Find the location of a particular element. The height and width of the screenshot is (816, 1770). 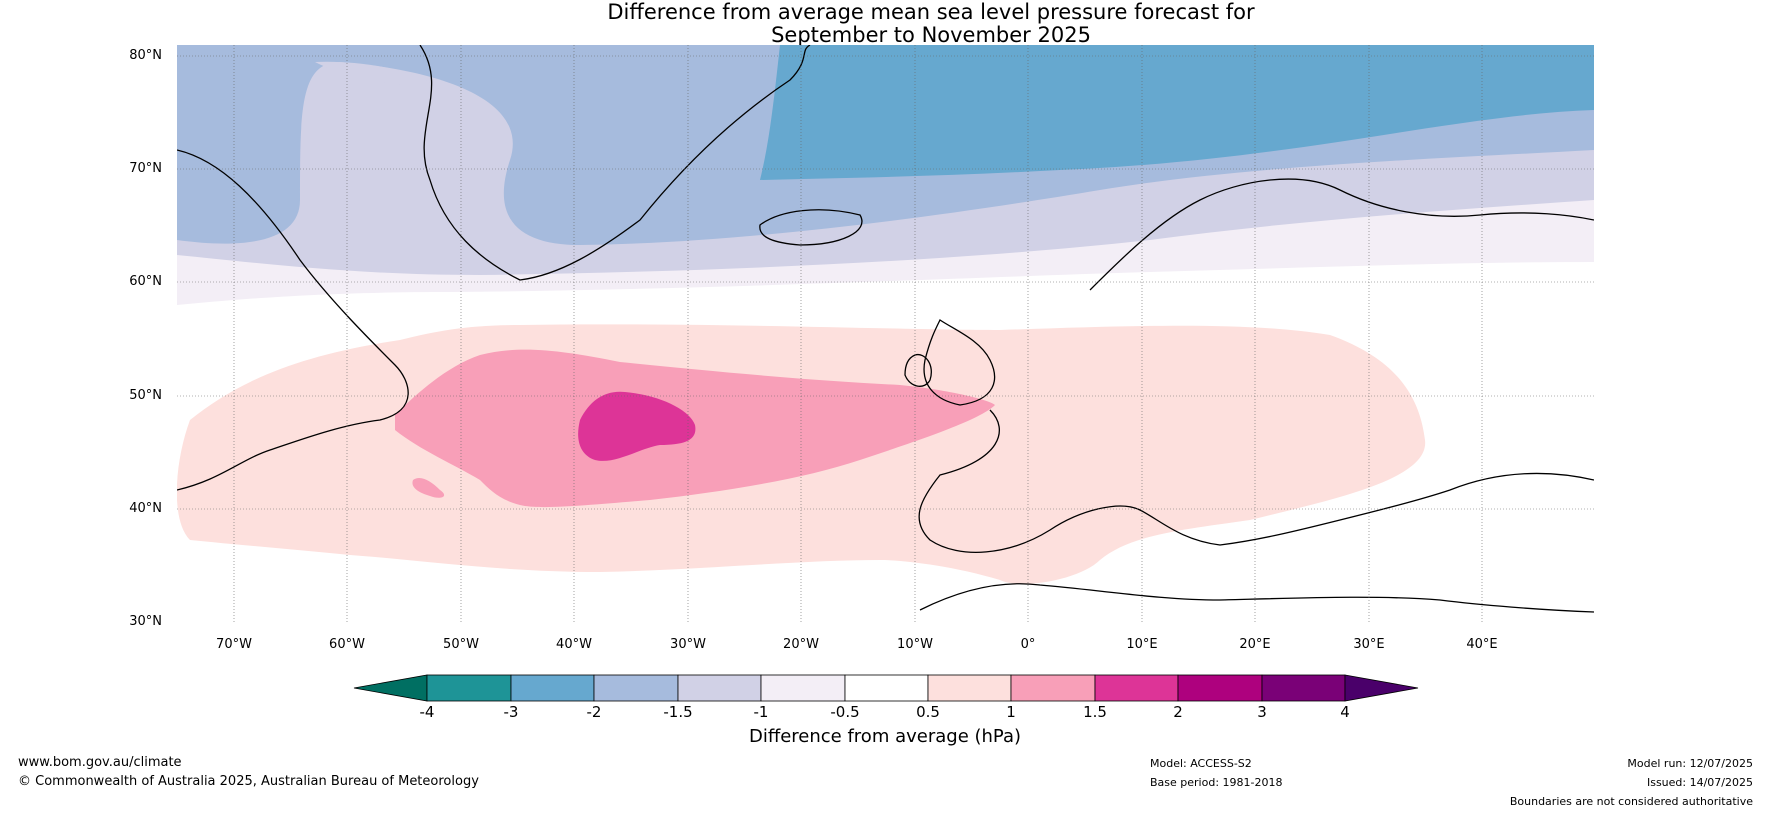

colorbar-extend-low is located at coordinates (390, 688).